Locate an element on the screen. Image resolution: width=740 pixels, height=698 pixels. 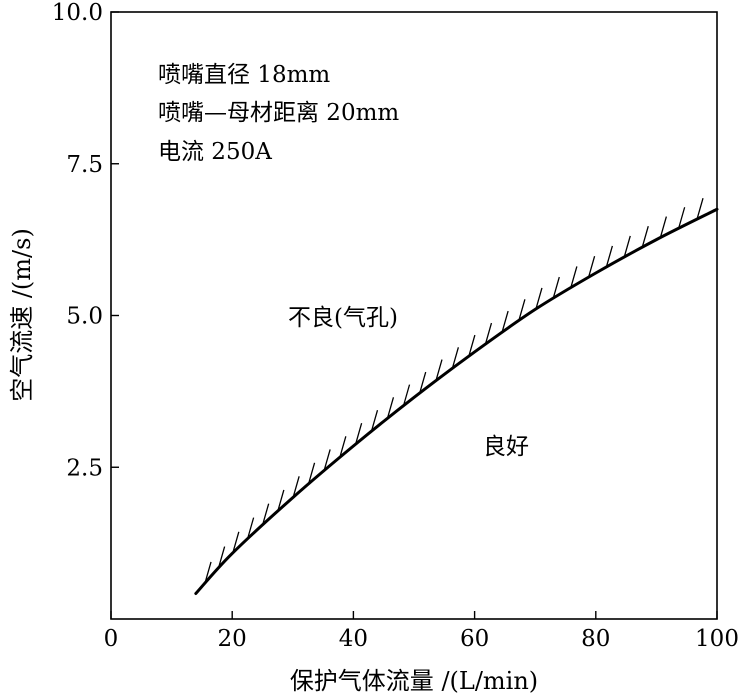
x-tick-label: 100 is located at coordinates (717, 639).